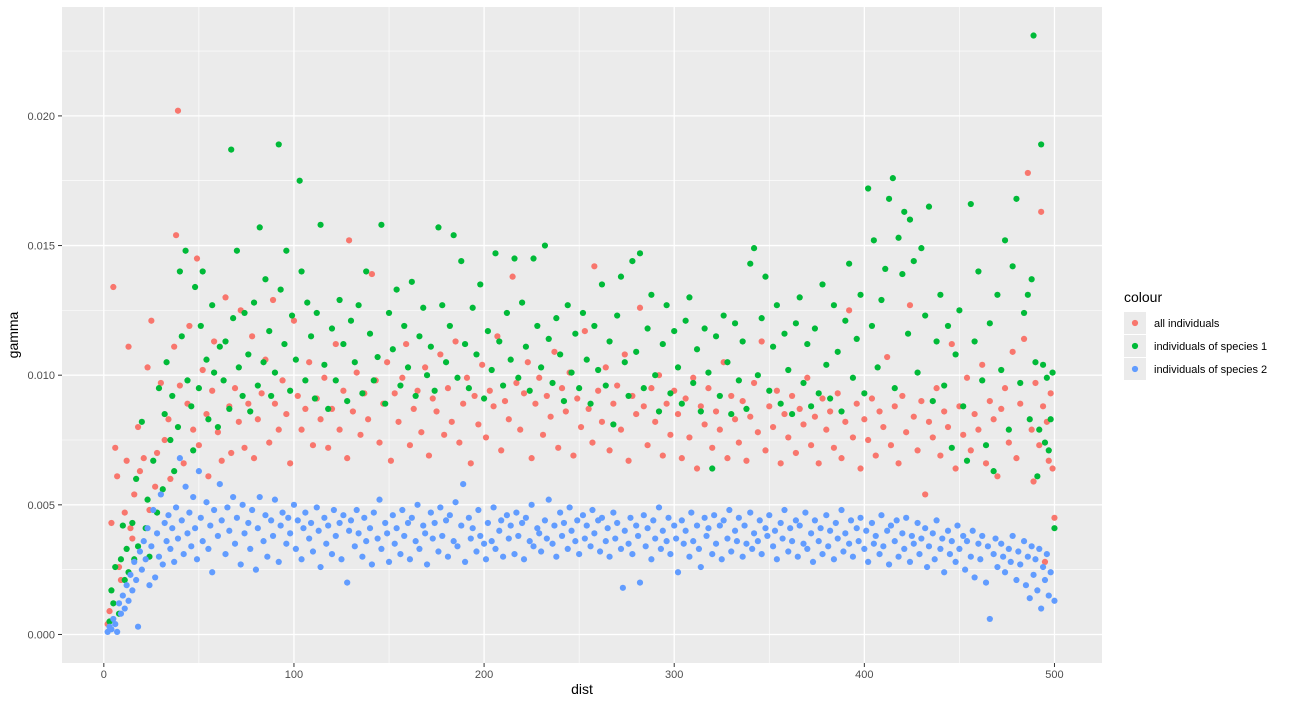  Describe the element at coordinates (1143, 297) in the screenshot. I see `legend-title: colour` at that location.